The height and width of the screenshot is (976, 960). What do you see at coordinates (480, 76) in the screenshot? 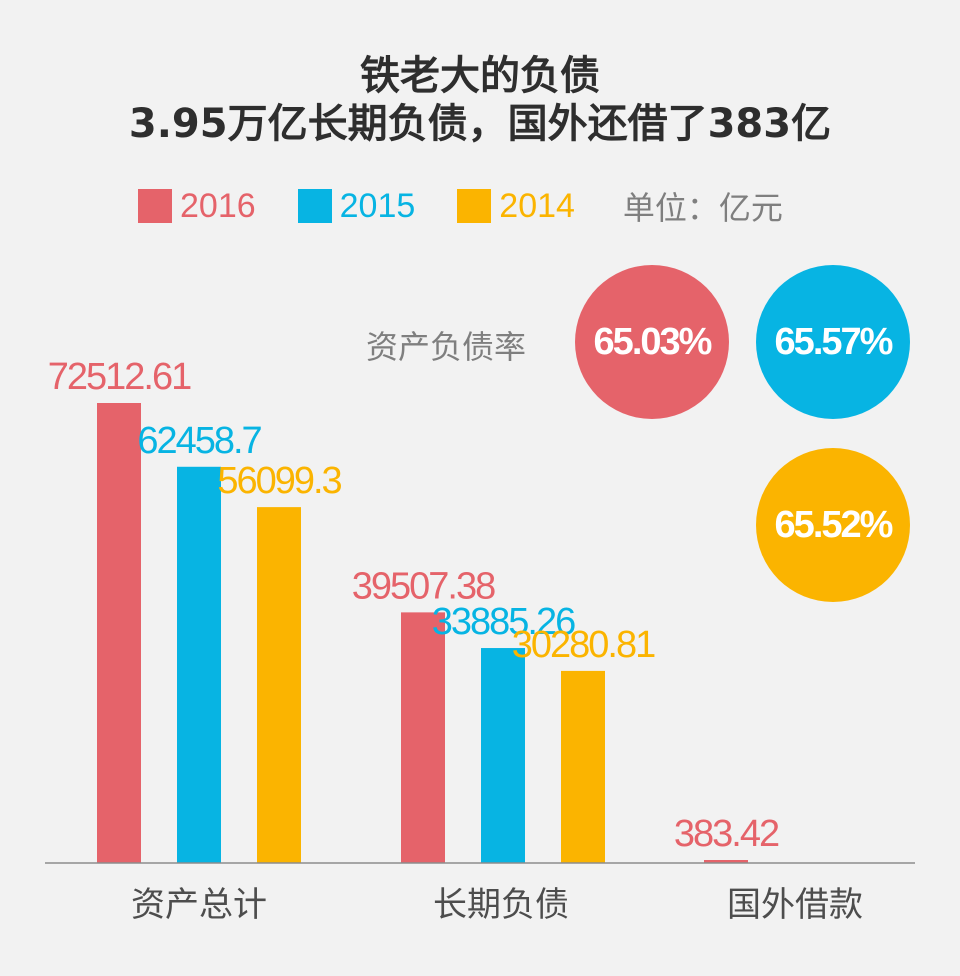
I see `title-line-1: 铁老大的负债` at bounding box center [480, 76].